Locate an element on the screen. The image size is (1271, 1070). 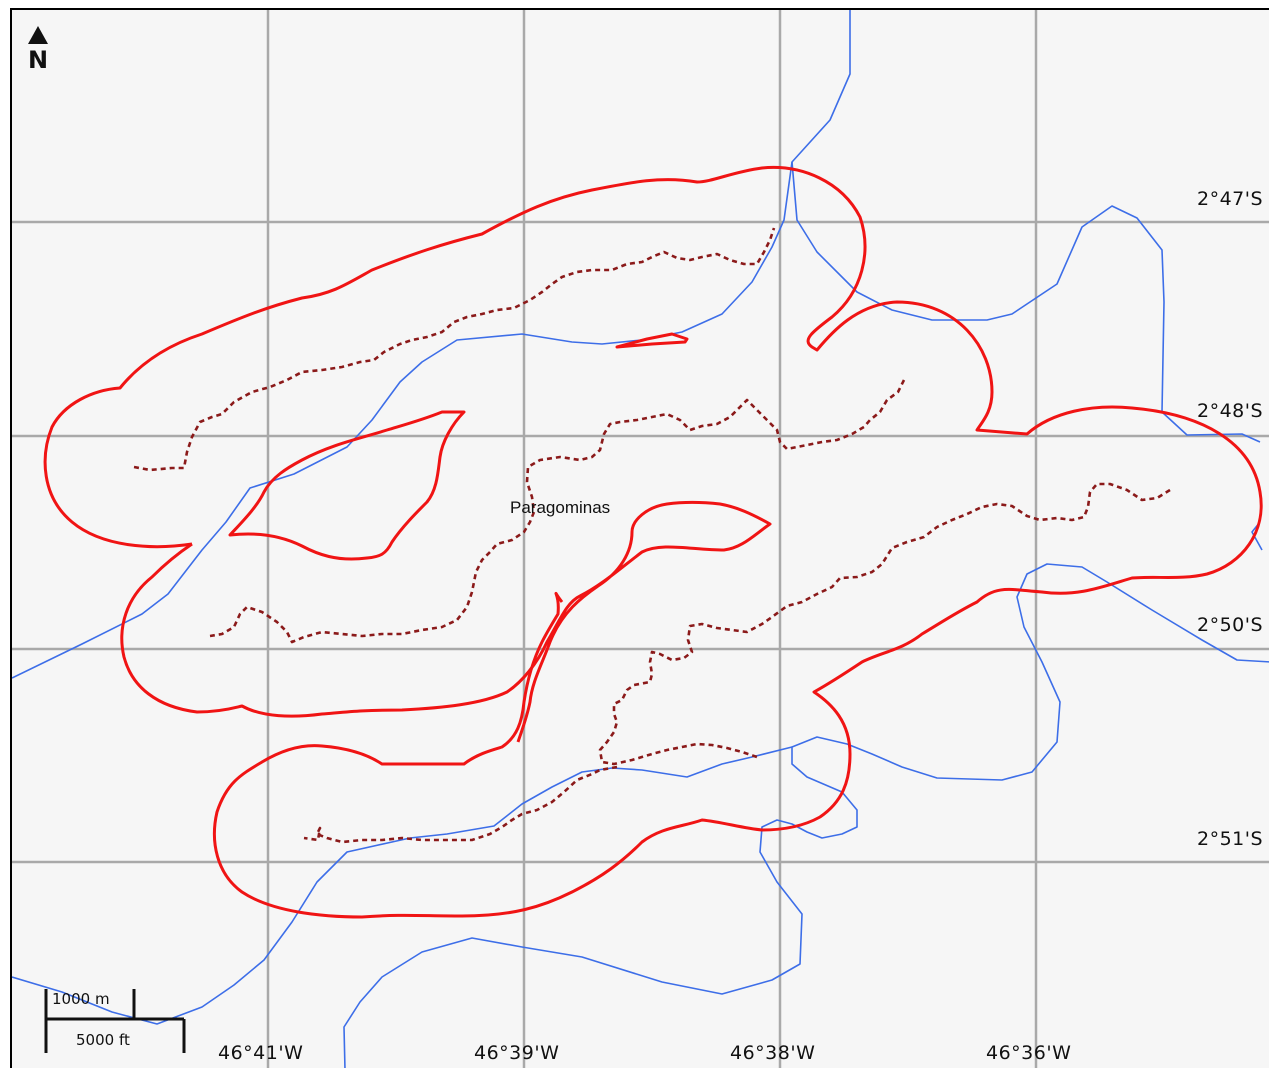
north-arrow-icon is located at coordinates (38, 35).